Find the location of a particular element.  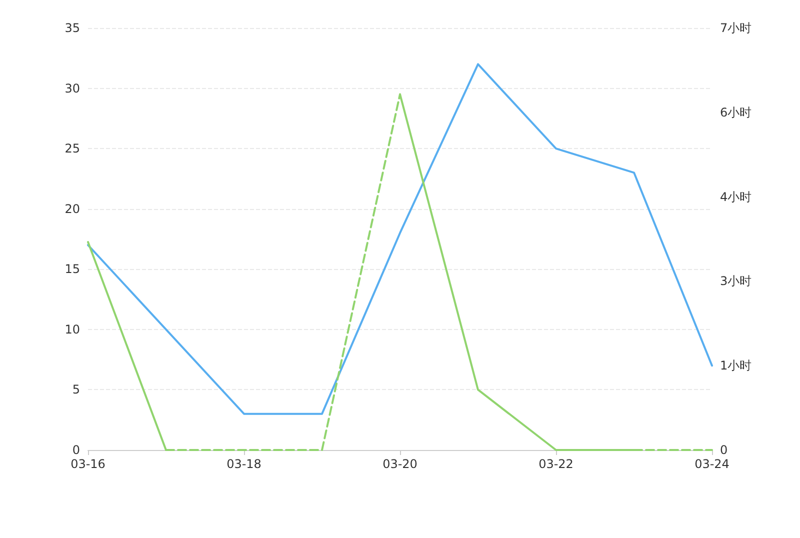

y-tick-label: 10 is located at coordinates (72, 329).